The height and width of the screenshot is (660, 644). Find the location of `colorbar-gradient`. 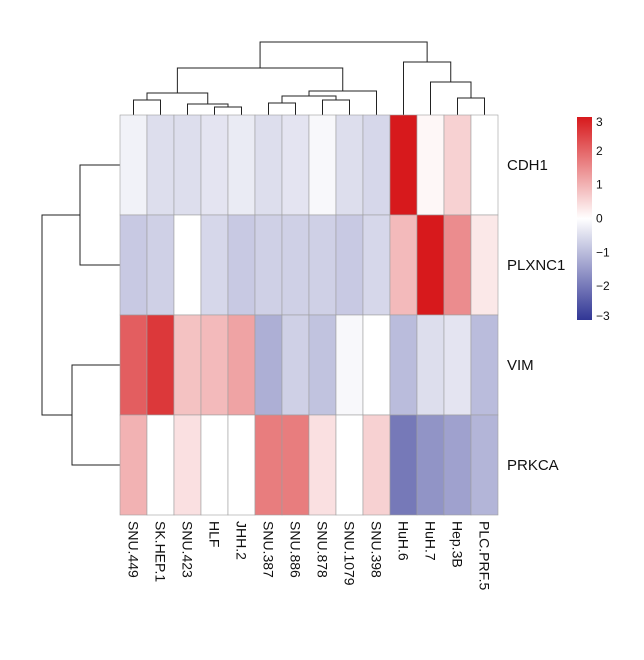

colorbar-gradient is located at coordinates (584, 218).